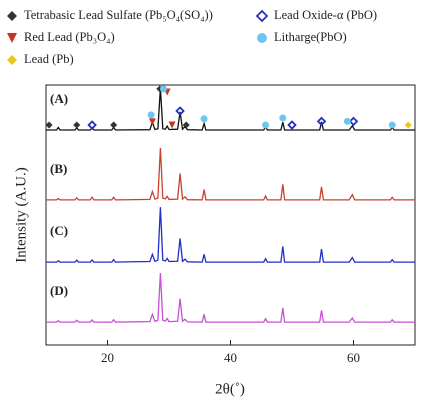 Image resolution: width=439 pixels, height=414 pixels. Describe the element at coordinates (69, 37) in the screenshot. I see `legend-label: Red Lead (Pb₃O₄)` at that location.